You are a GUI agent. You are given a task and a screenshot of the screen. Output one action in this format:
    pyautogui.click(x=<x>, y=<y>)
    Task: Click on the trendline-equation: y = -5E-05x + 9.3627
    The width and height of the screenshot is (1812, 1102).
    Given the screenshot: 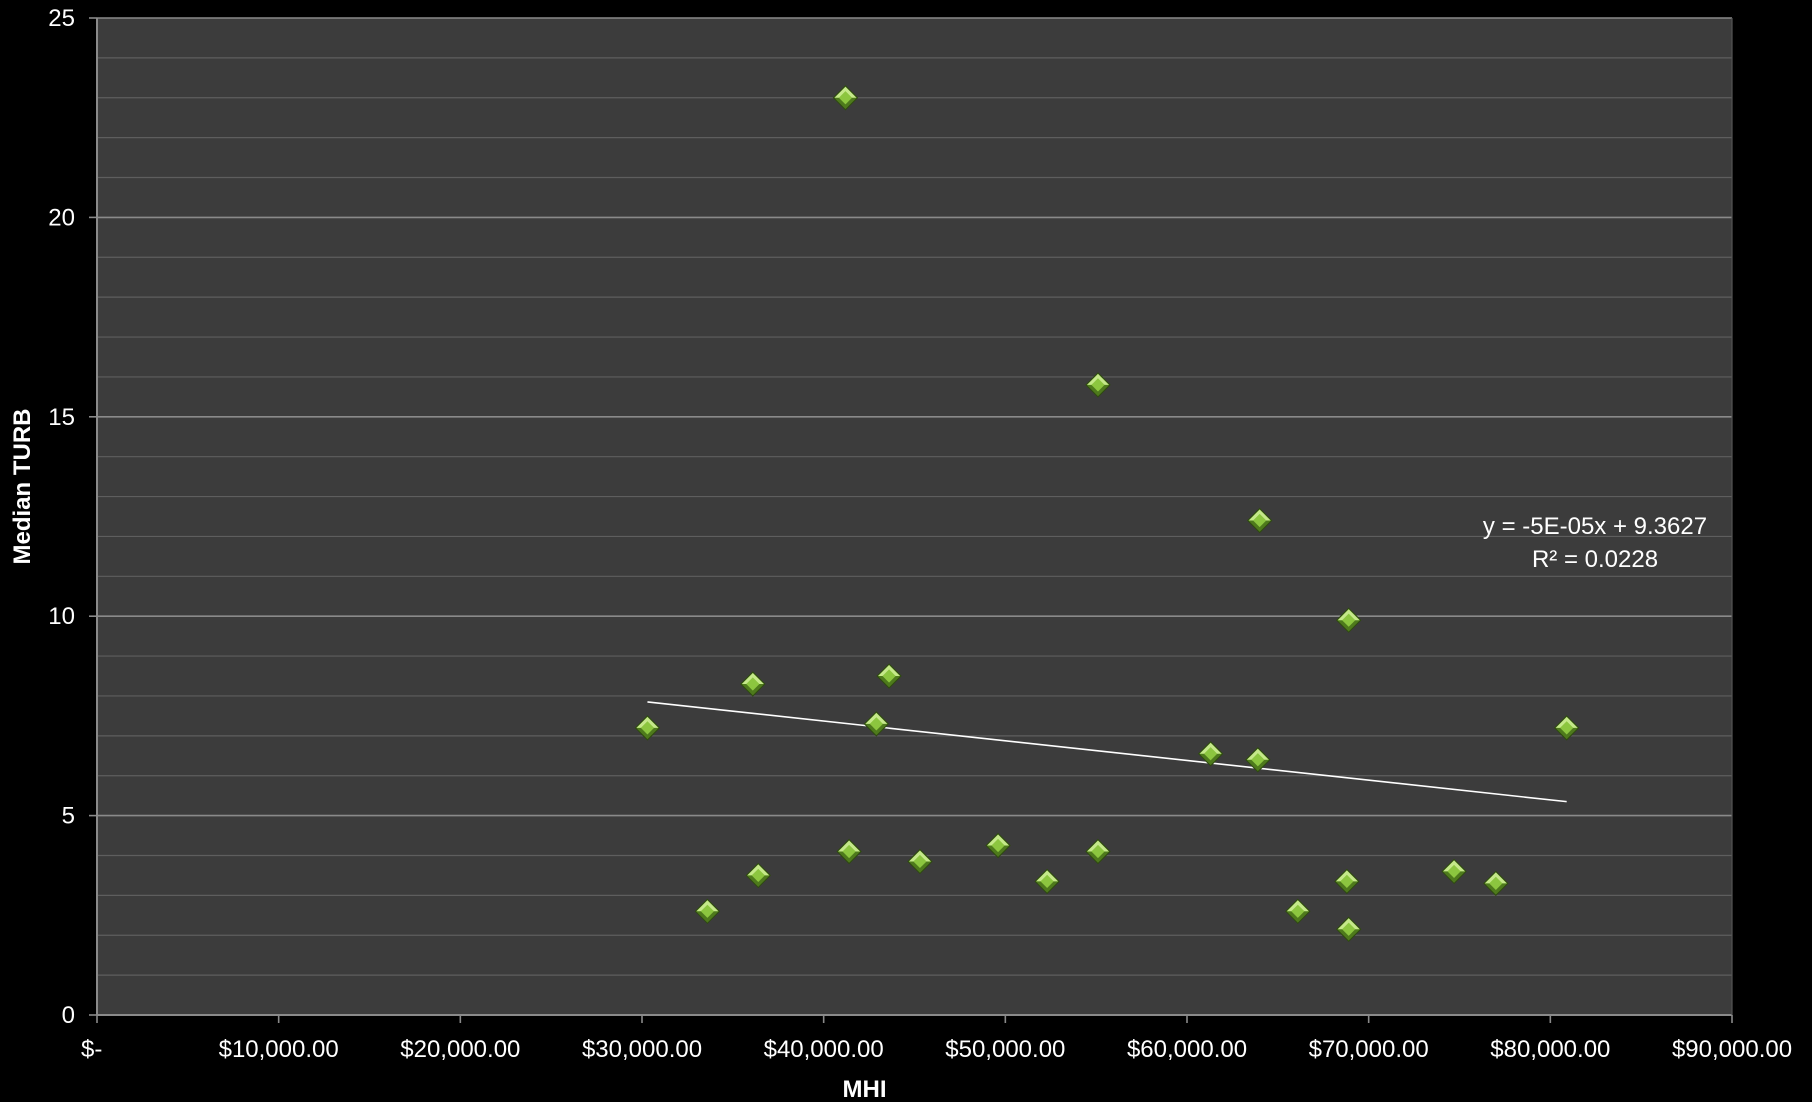 What is the action you would take?
    pyautogui.click(x=1595, y=526)
    